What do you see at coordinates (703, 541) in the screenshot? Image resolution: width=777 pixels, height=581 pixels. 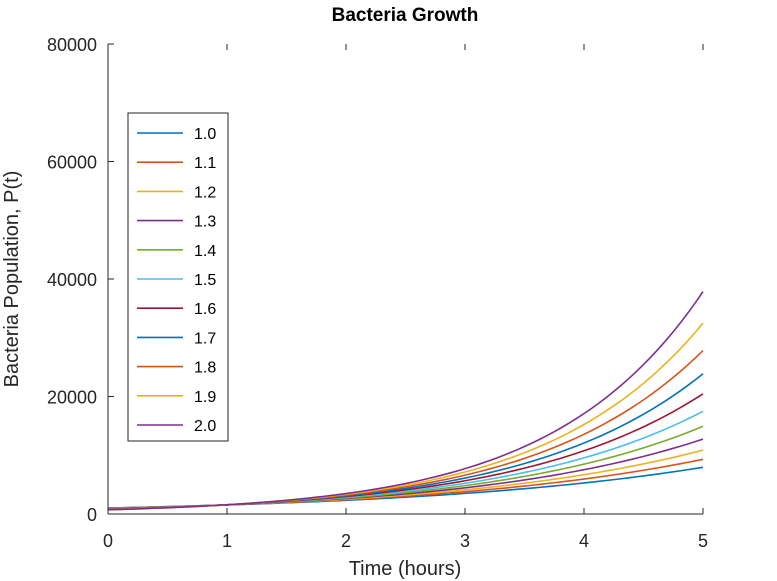 I see `x-tick-label-5: 5` at bounding box center [703, 541].